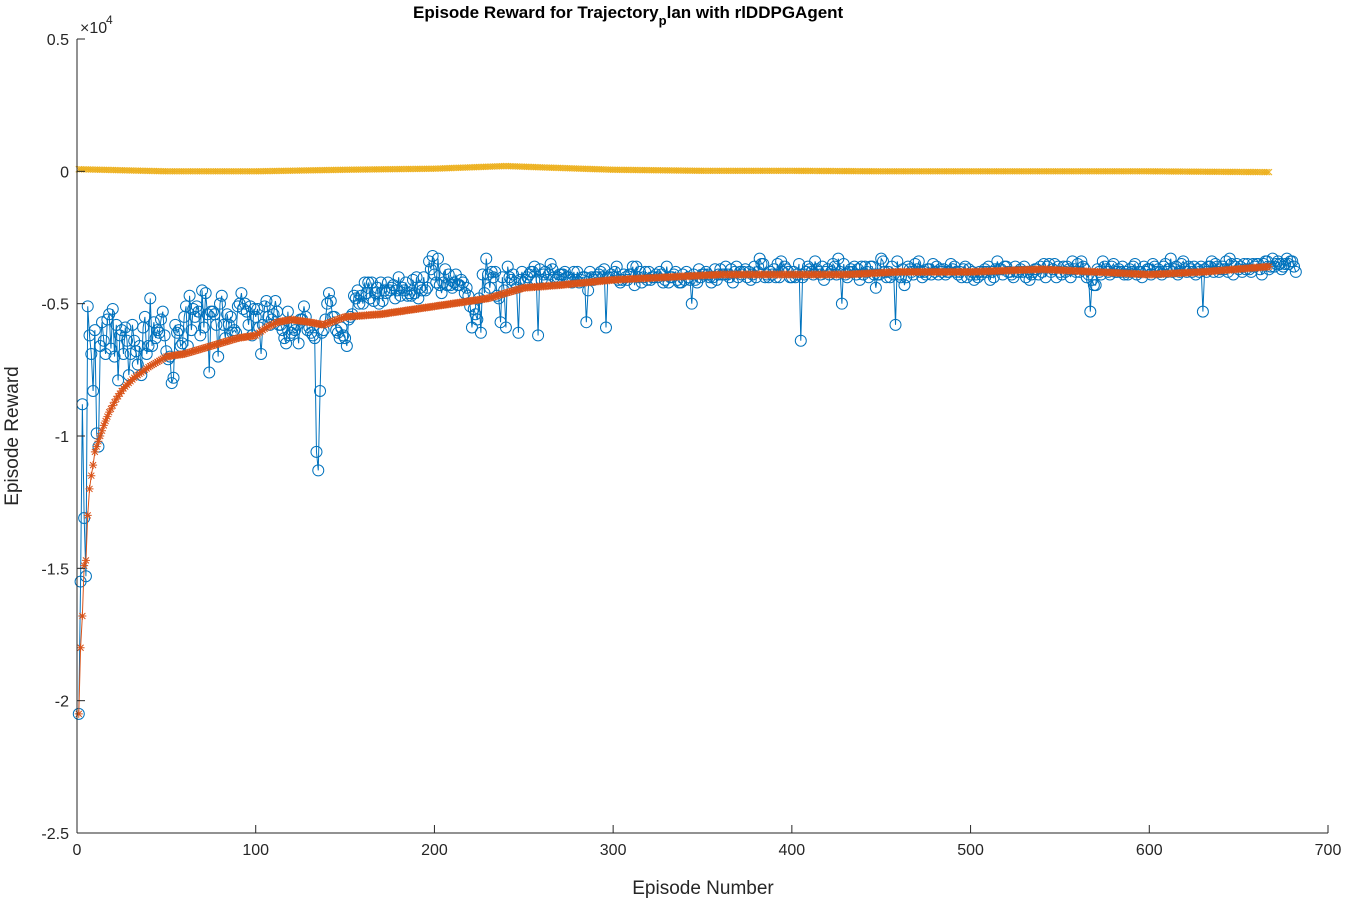  What do you see at coordinates (1328, 850) in the screenshot?
I see `x-tick-label: 700` at bounding box center [1328, 850].